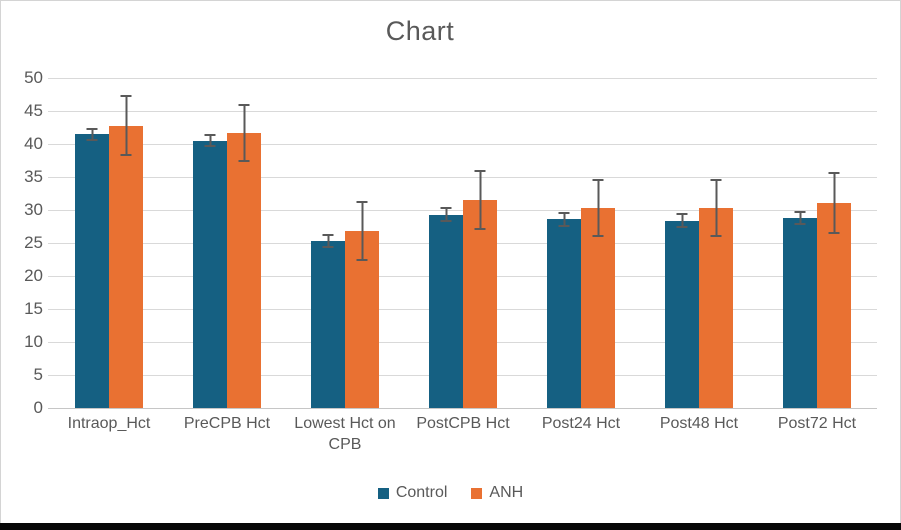  Describe the element at coordinates (33, 341) in the screenshot. I see `y-axis-tick-label: 10` at that location.